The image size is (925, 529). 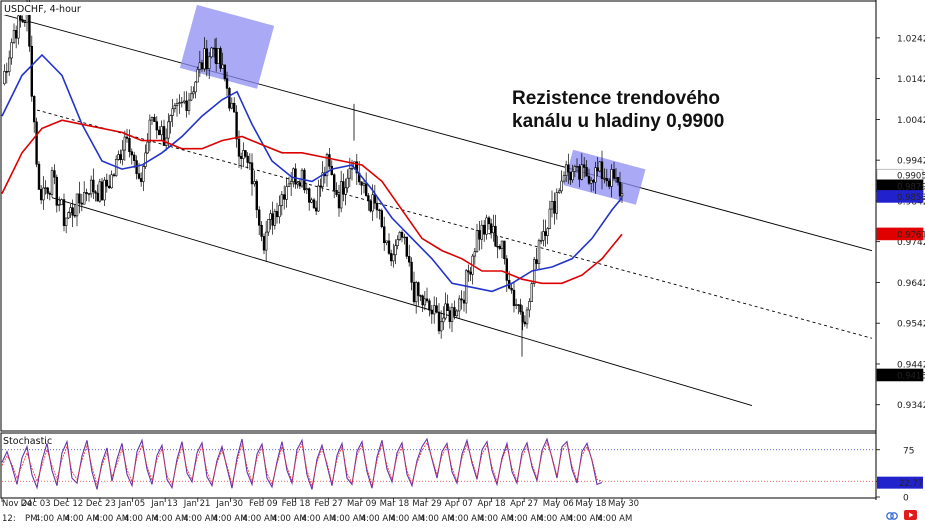 I want to click on price-tick-label: 1.0242, so click(x=911, y=39).